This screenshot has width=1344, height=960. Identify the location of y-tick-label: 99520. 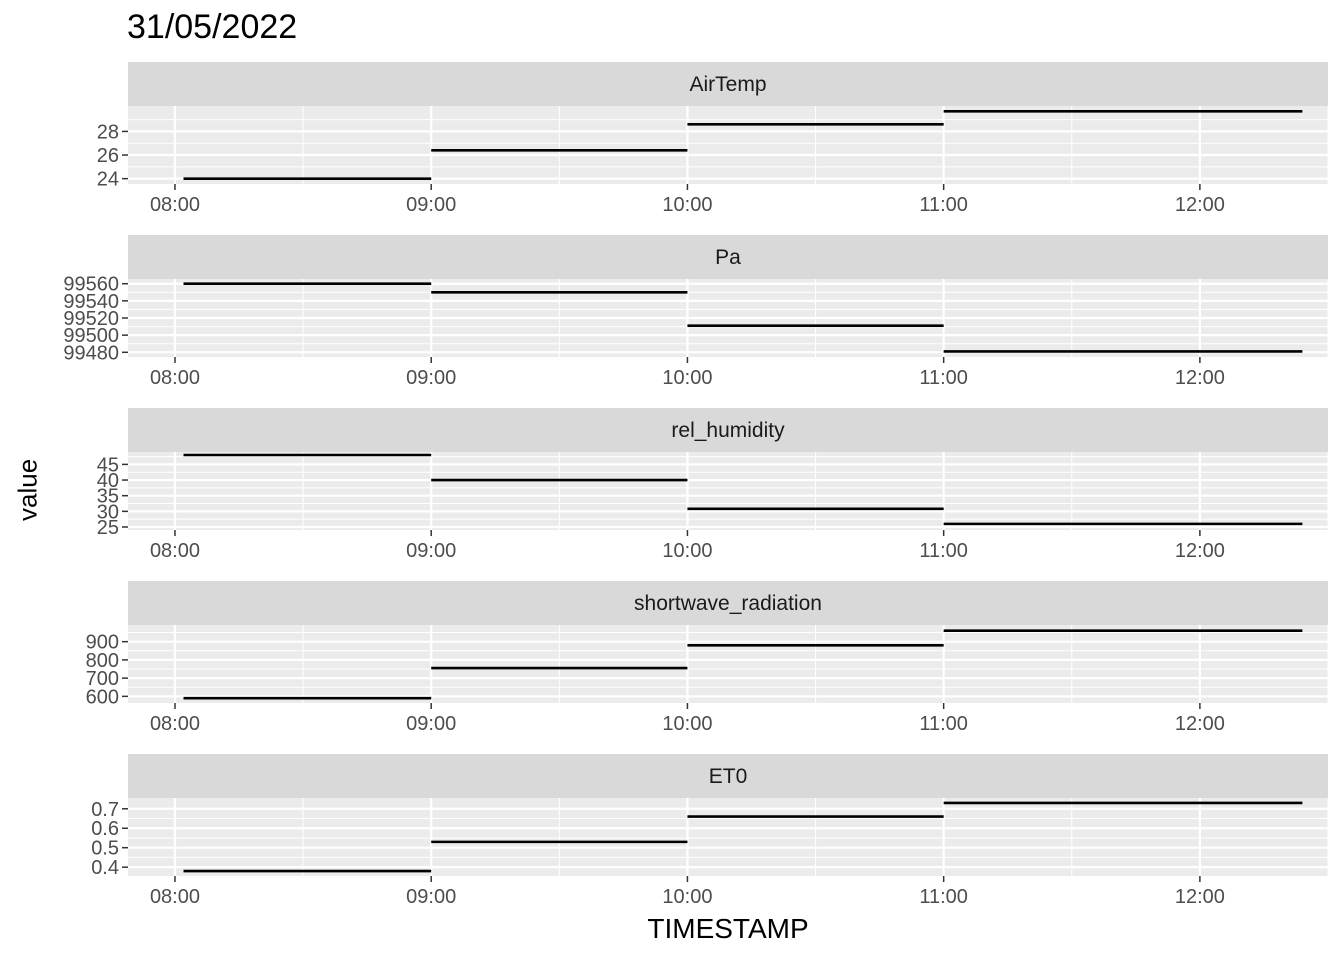
(91, 319).